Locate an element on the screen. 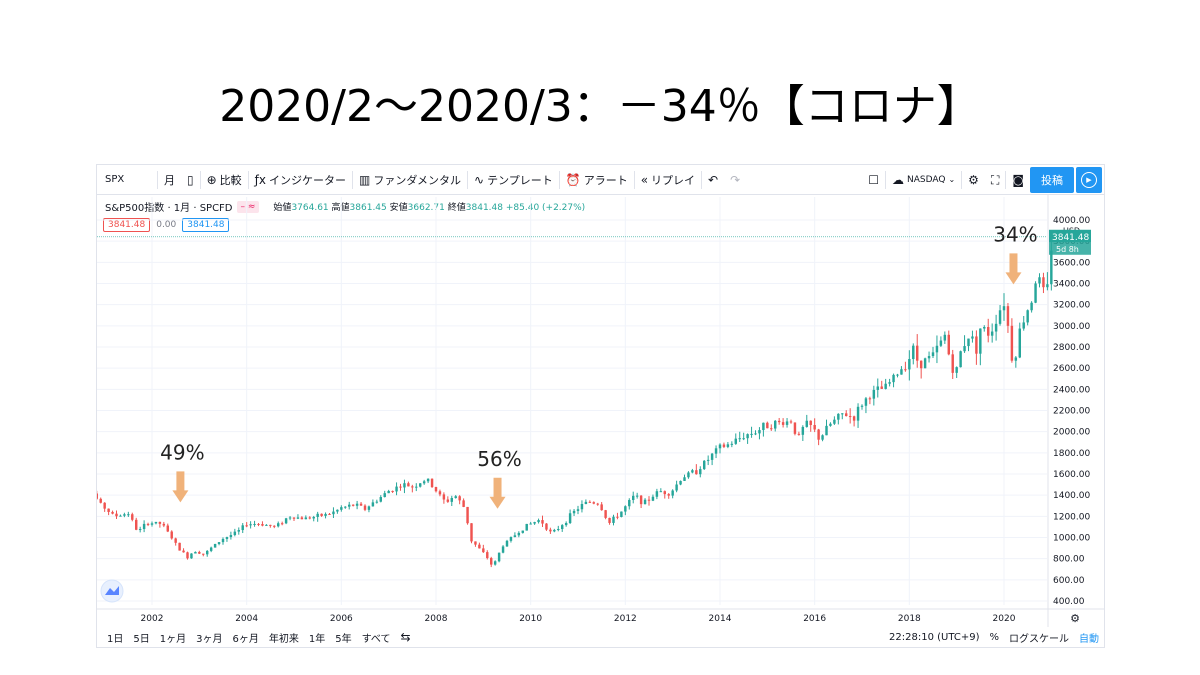  log-scale-toggle: ログスケール is located at coordinates (1039, 639).